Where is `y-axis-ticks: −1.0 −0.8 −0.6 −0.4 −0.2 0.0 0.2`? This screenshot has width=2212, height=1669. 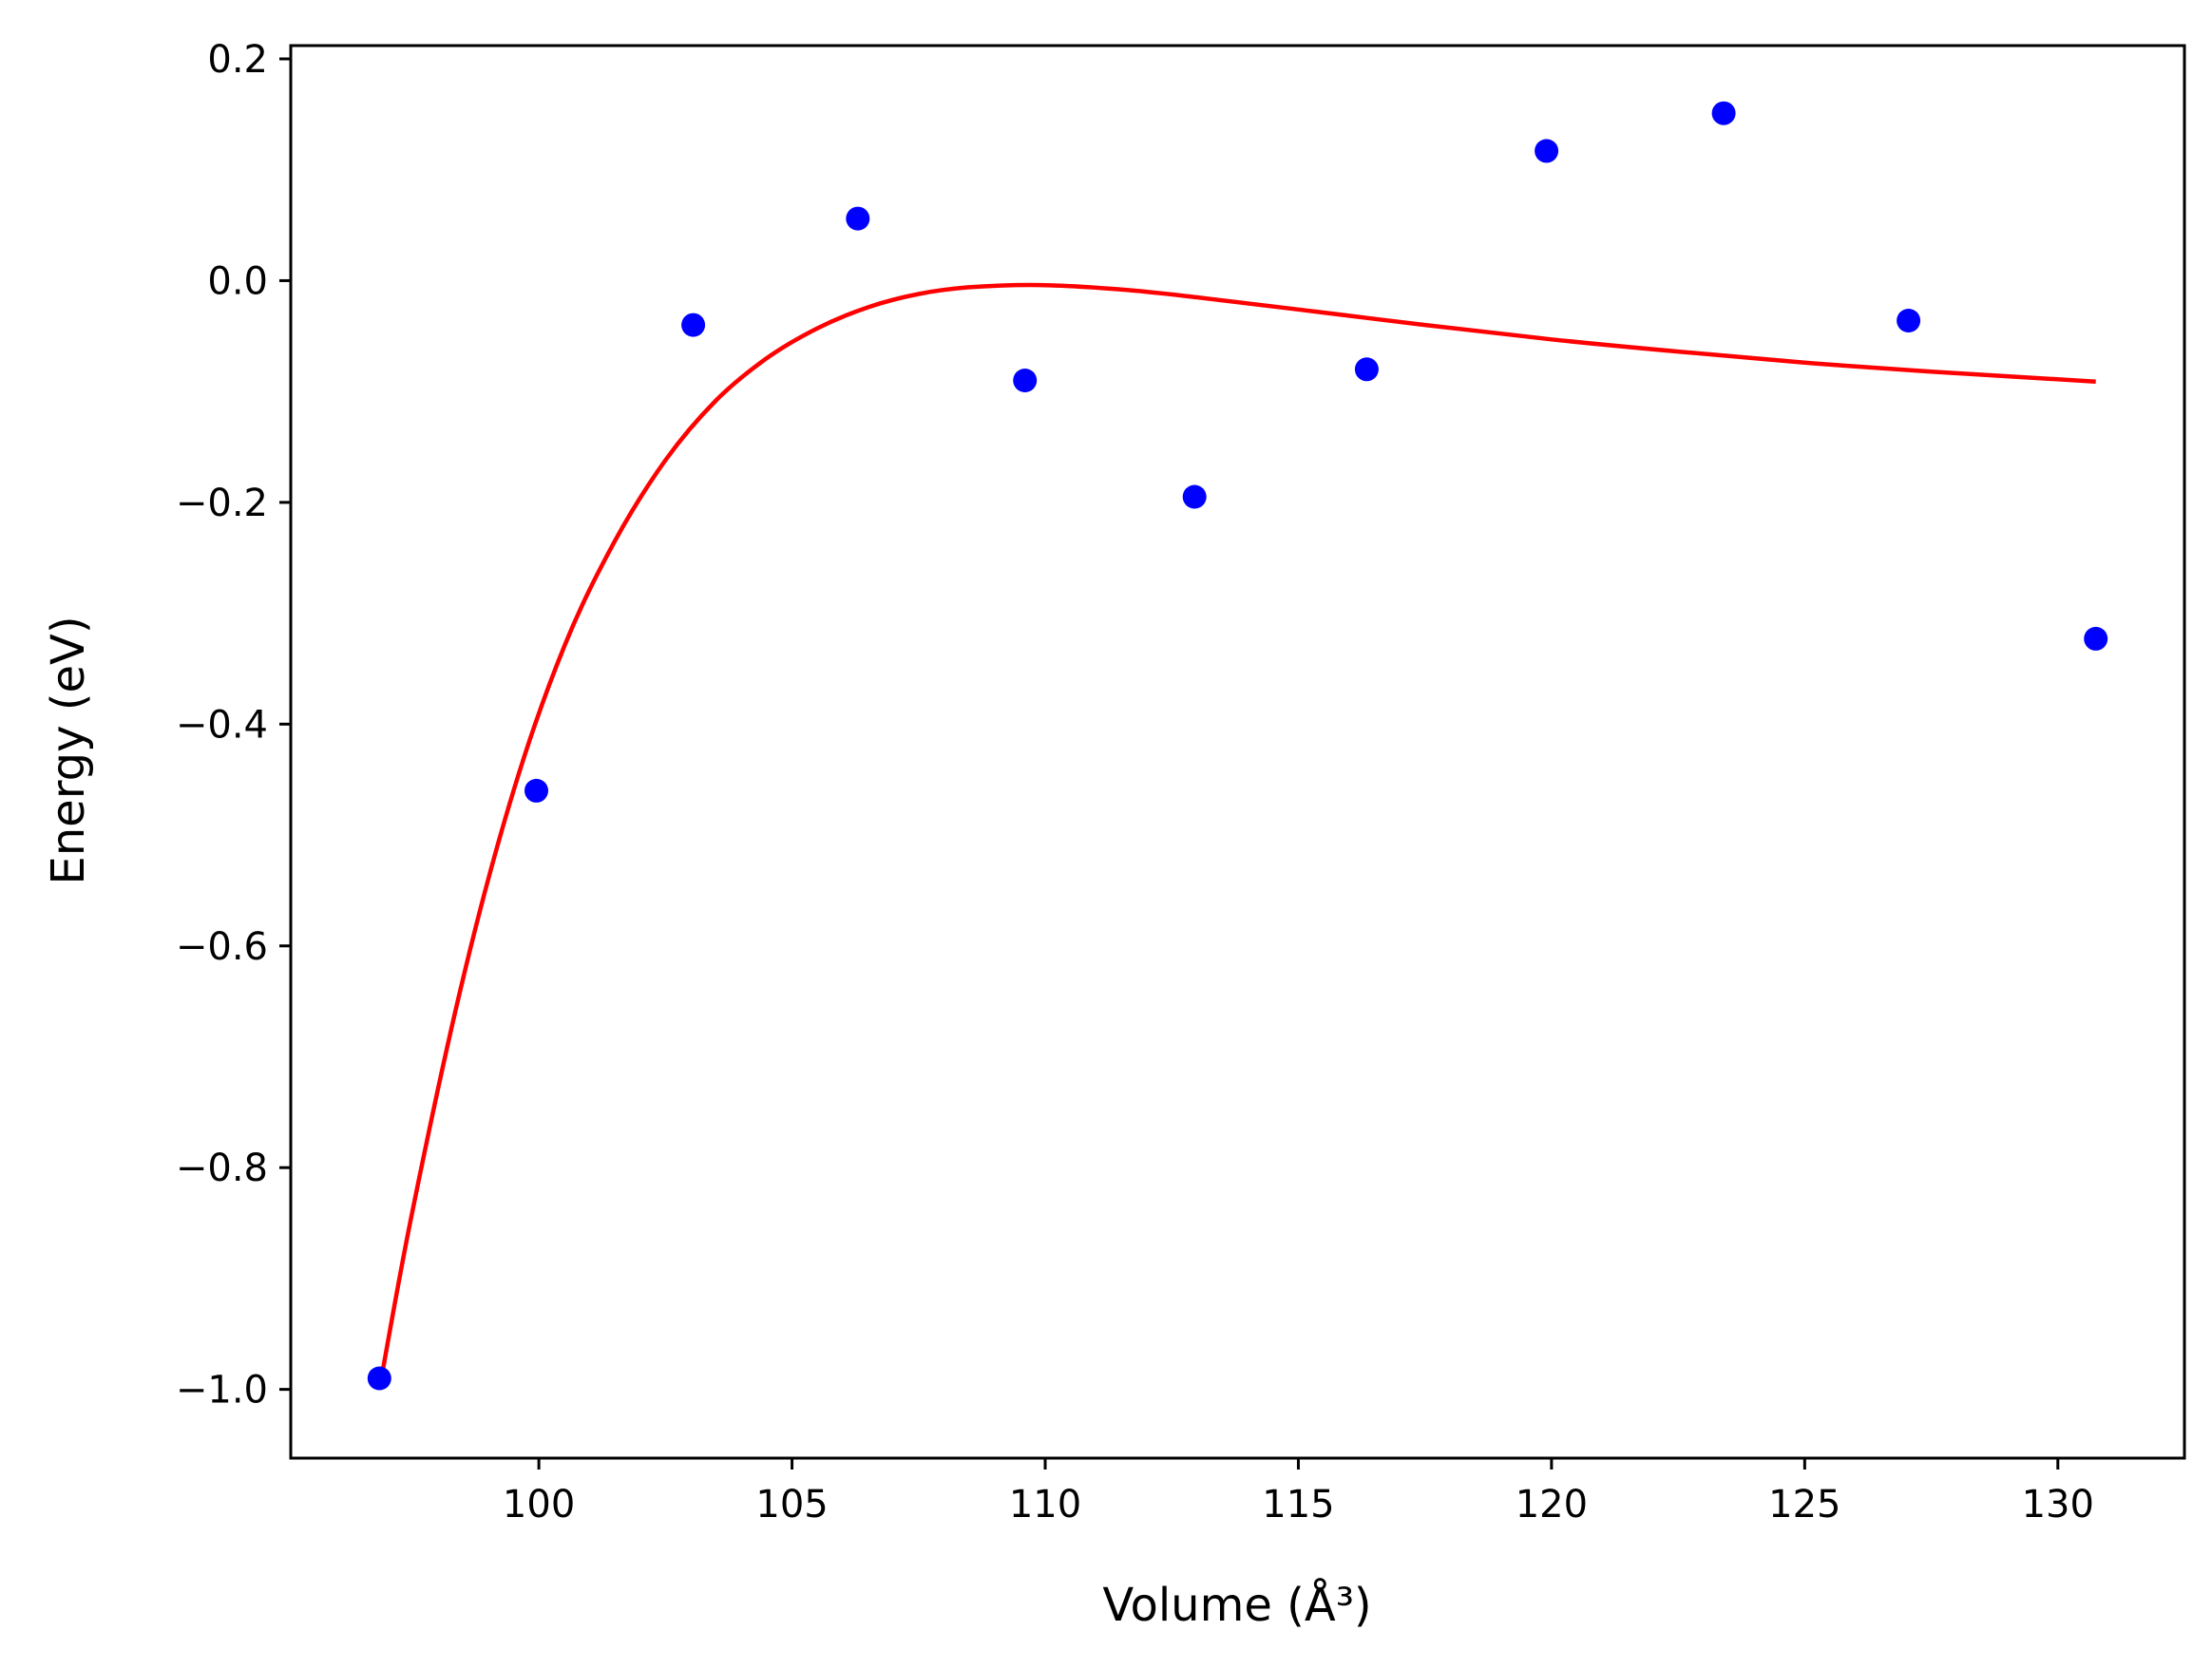 y-axis-ticks: −1.0 −0.8 −0.6 −0.4 −0.2 0.0 0.2 is located at coordinates (233, 725).